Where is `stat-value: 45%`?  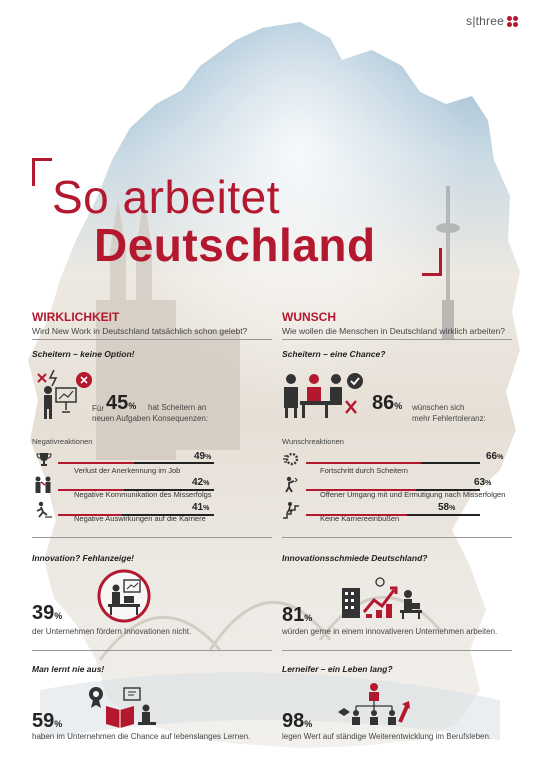 stat-value: 45% is located at coordinates (121, 403).